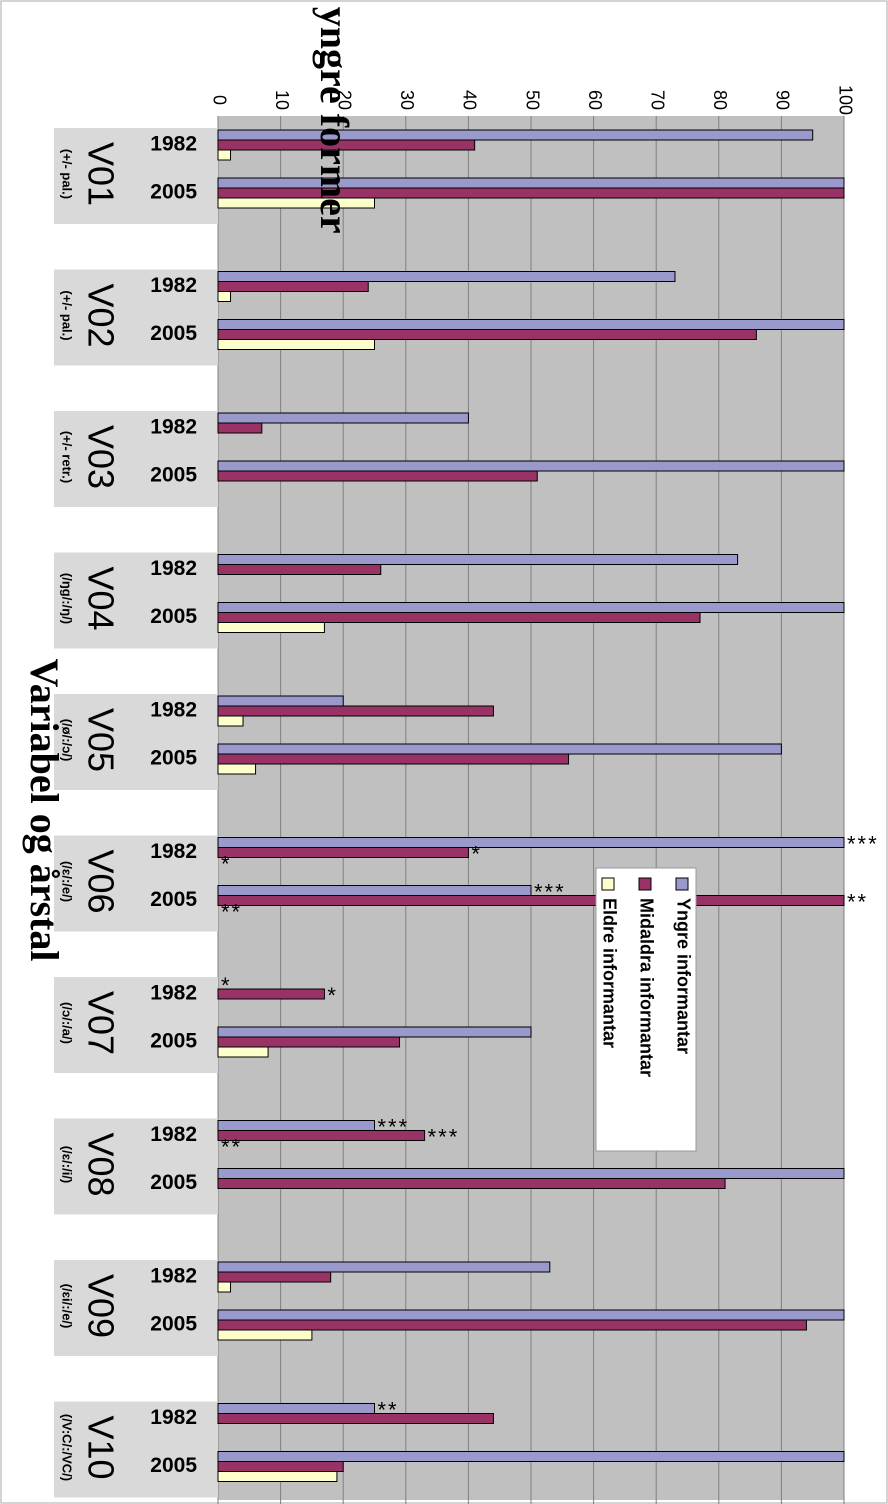  I want to click on category-label: V03, so click(100, 457).